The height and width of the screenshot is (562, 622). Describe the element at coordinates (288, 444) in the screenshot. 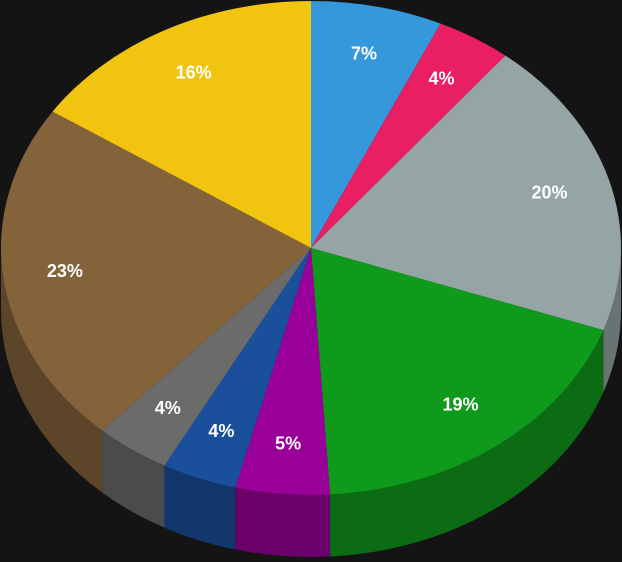

I see `slice-label: 5%` at that location.